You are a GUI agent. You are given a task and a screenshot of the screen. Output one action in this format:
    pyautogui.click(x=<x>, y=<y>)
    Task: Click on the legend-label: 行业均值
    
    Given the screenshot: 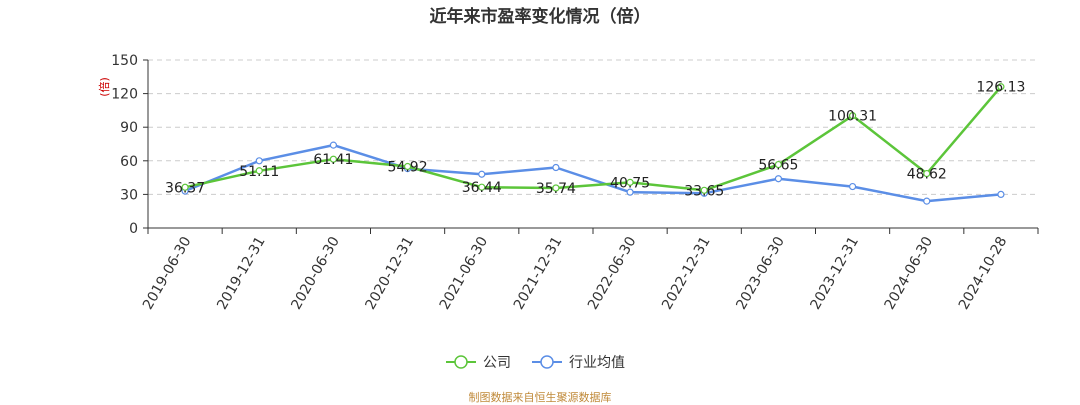 What is the action you would take?
    pyautogui.click(x=597, y=363)
    